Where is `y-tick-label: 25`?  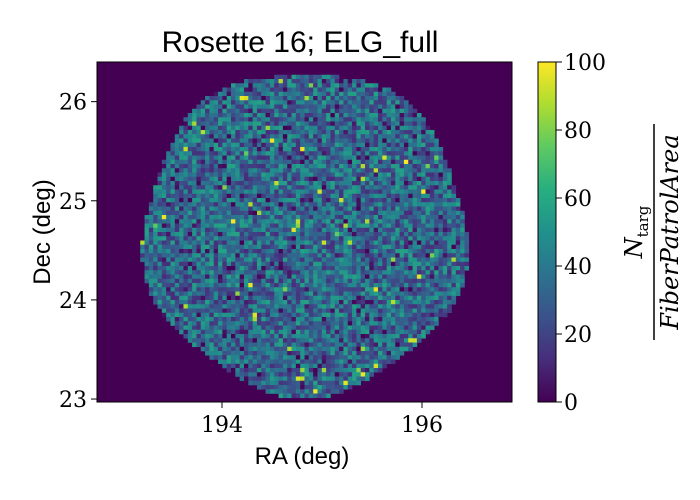
y-tick-label: 25 is located at coordinates (73, 202).